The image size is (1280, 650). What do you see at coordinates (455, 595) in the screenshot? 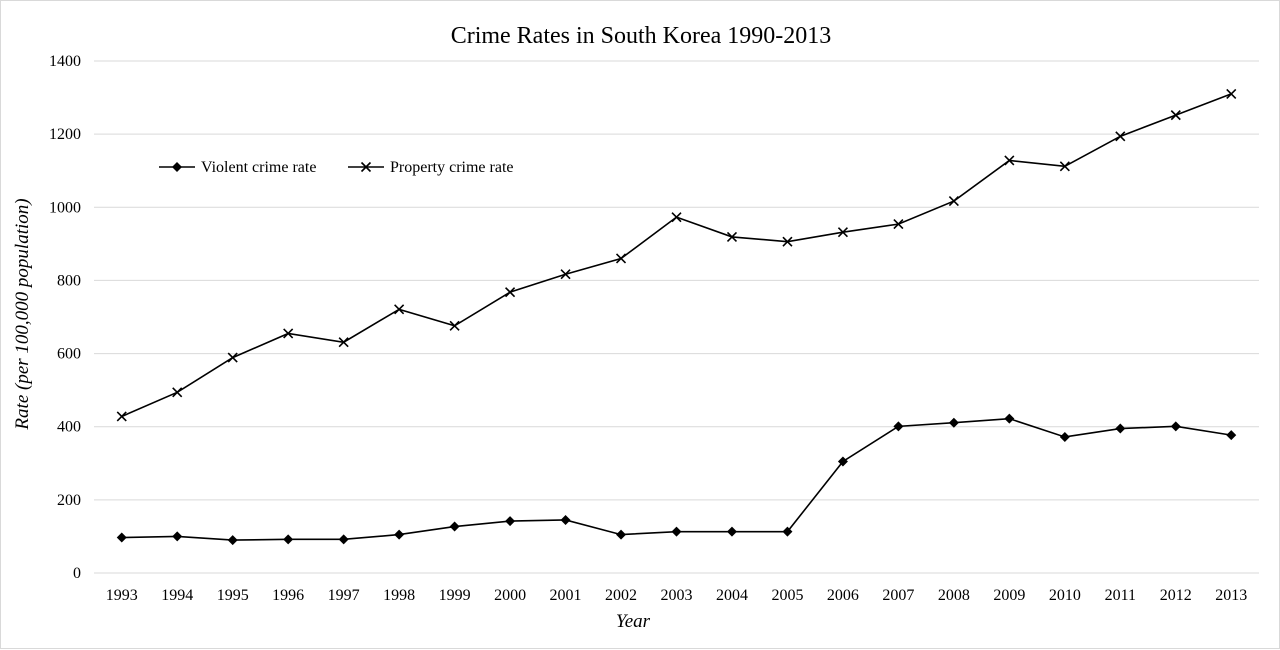
I see `x-tick-label: 1999` at bounding box center [455, 595].